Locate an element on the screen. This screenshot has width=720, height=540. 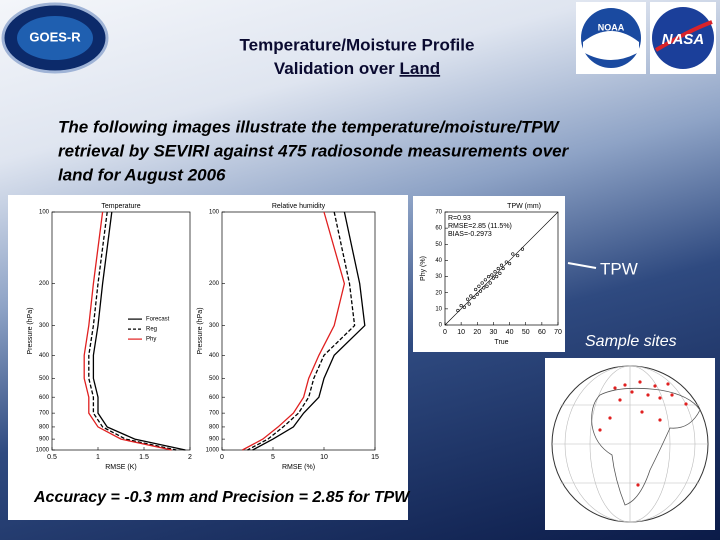
title-line-2: Validation over Land is located at coordinates (357, 68).